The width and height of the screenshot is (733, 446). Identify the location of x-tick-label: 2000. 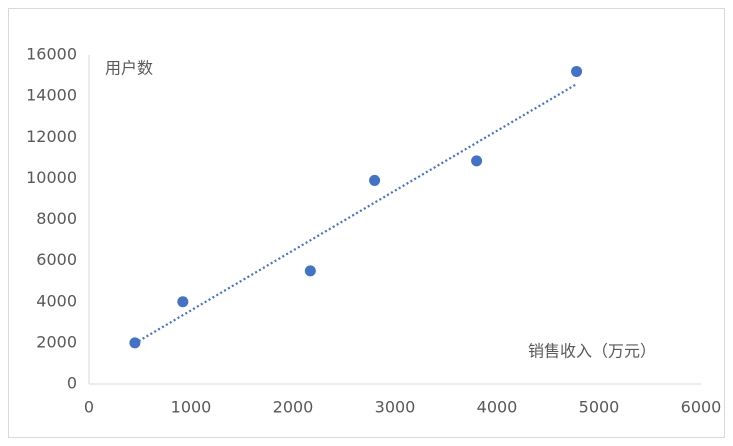
(293, 407).